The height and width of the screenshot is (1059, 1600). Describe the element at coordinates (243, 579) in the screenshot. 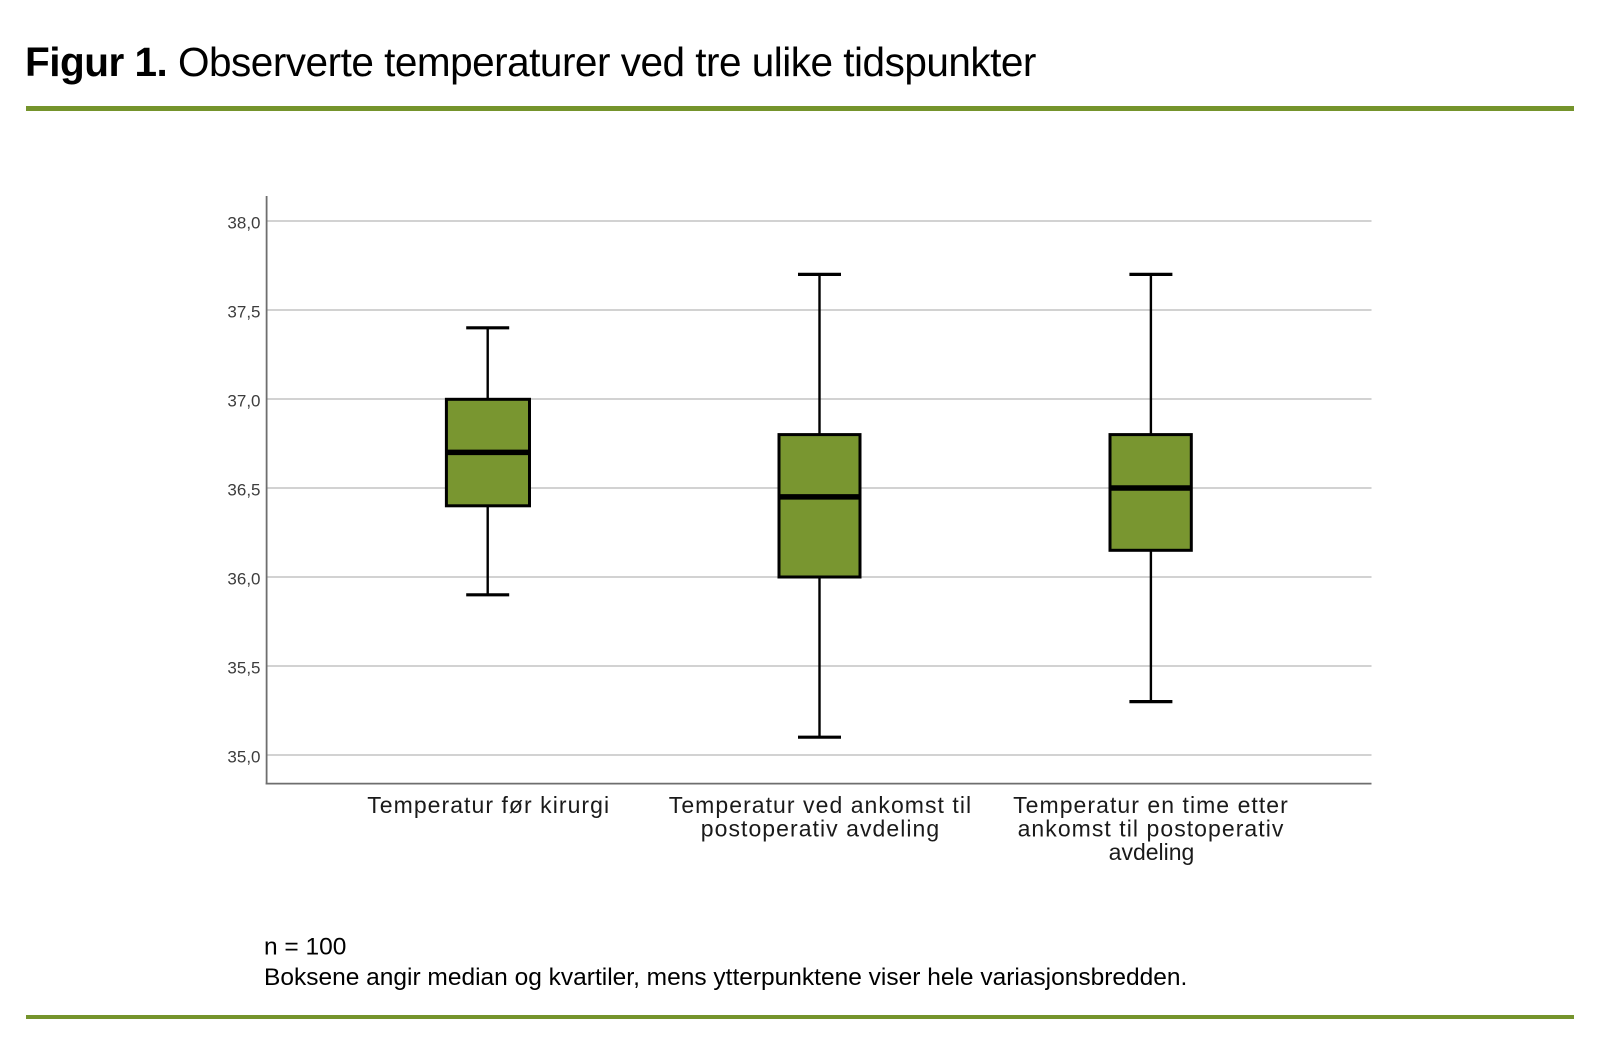

I see `svg-text: 36,0` at that location.